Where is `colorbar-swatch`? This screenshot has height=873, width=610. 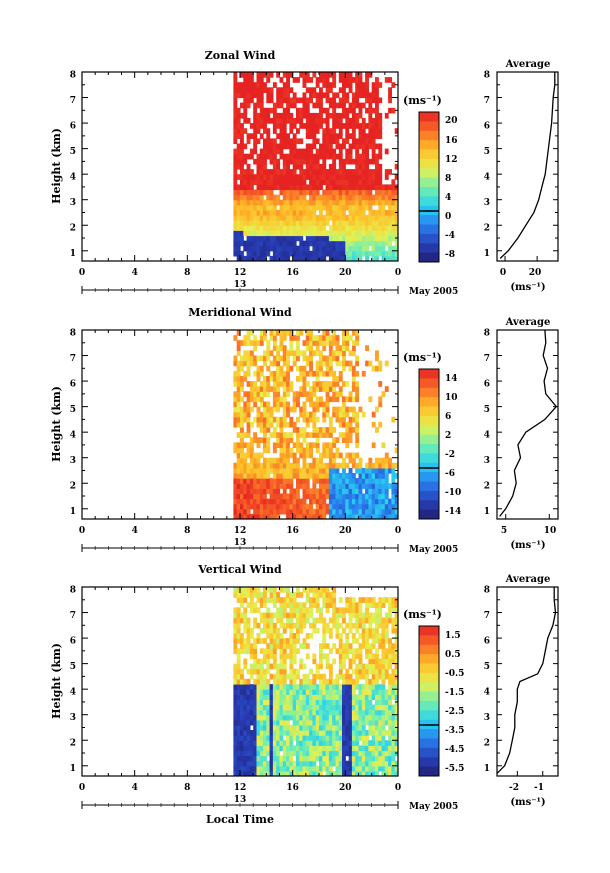 colorbar-swatch is located at coordinates (429, 229).